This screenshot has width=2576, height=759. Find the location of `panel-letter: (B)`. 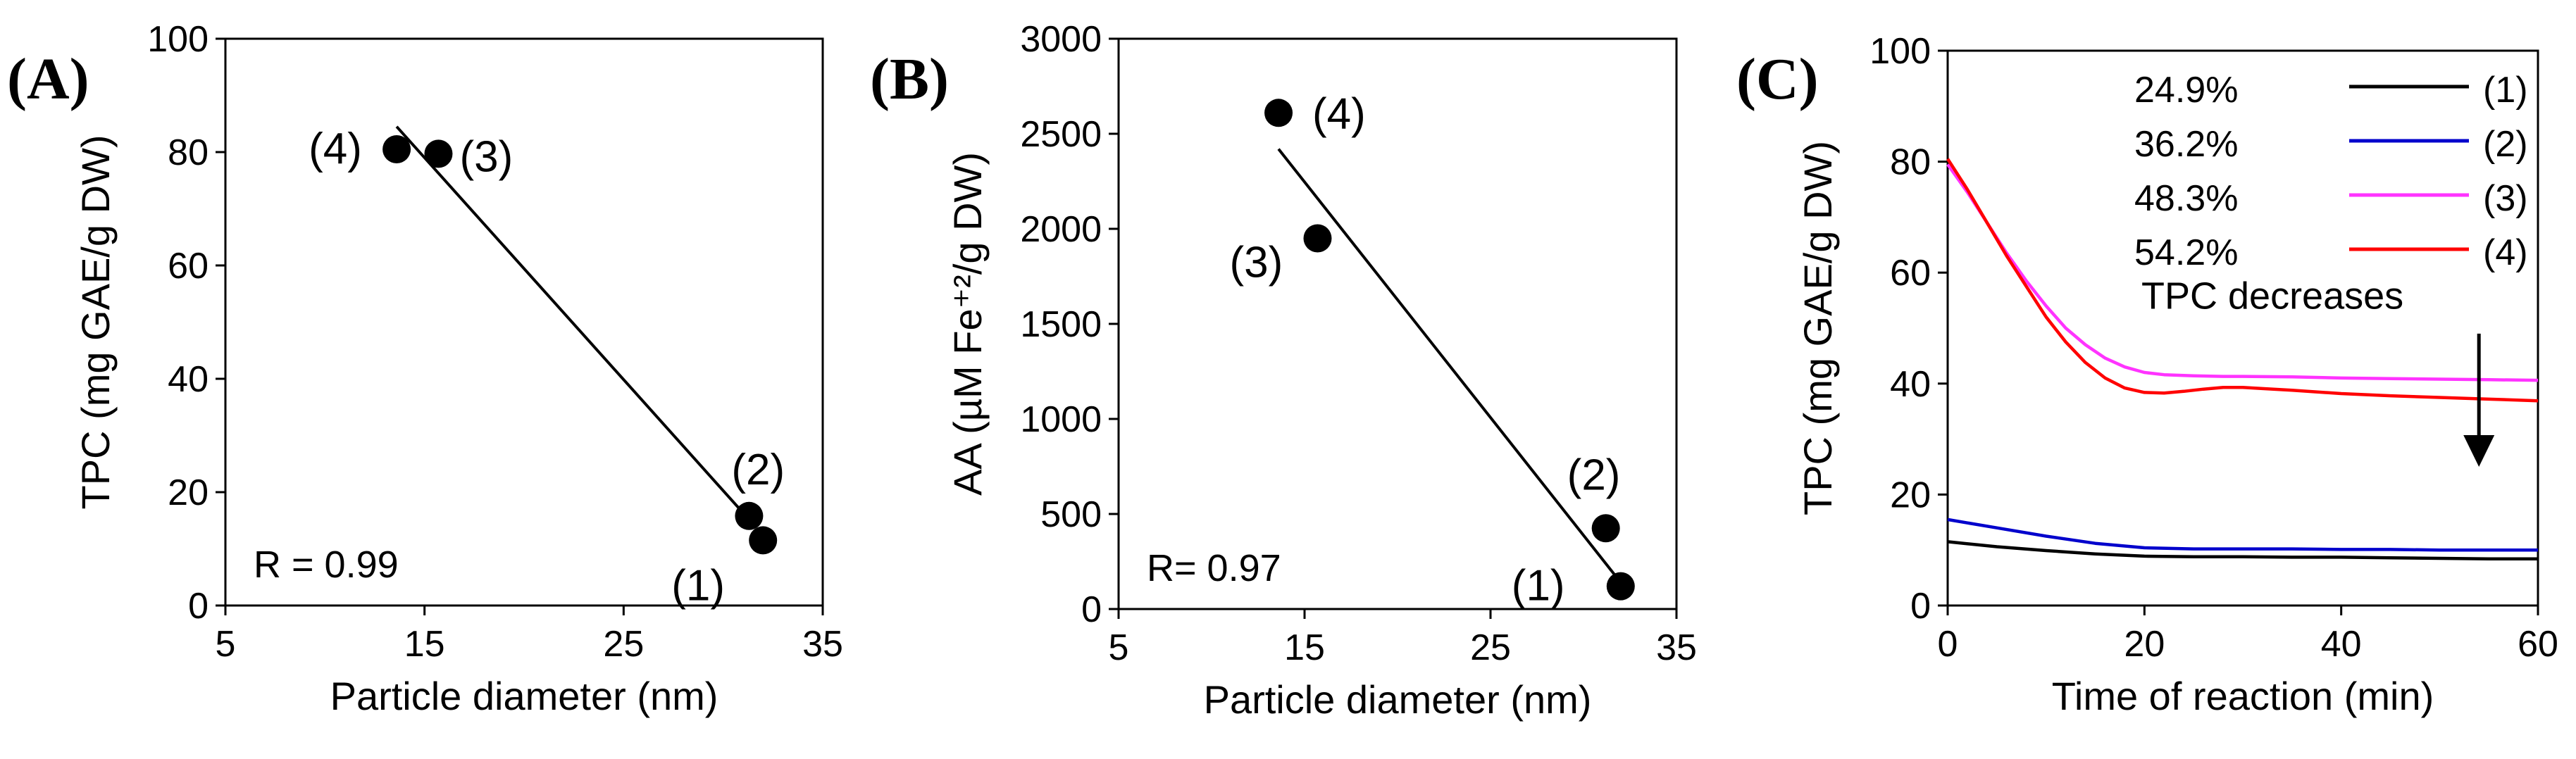

panel-letter: (B) is located at coordinates (909, 79).